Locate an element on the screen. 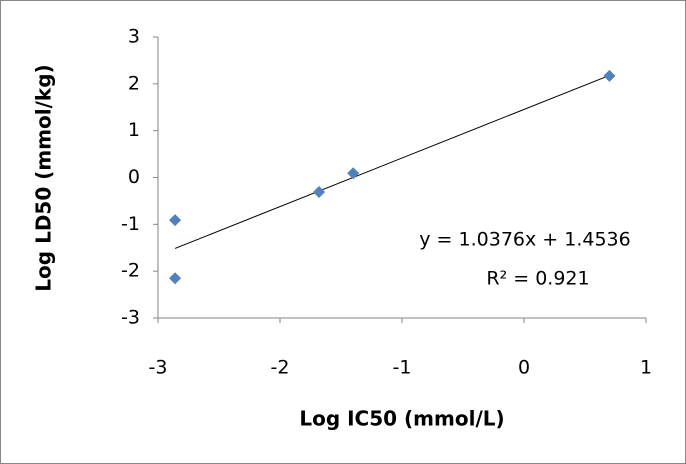 This screenshot has height=464, width=686. y-tick-label: 2 is located at coordinates (134, 83).